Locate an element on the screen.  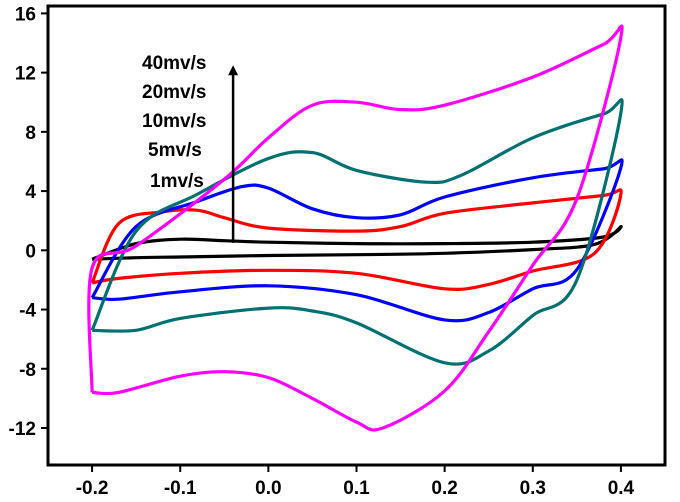
legend-label-40: 40mv/s is located at coordinates (174, 63).